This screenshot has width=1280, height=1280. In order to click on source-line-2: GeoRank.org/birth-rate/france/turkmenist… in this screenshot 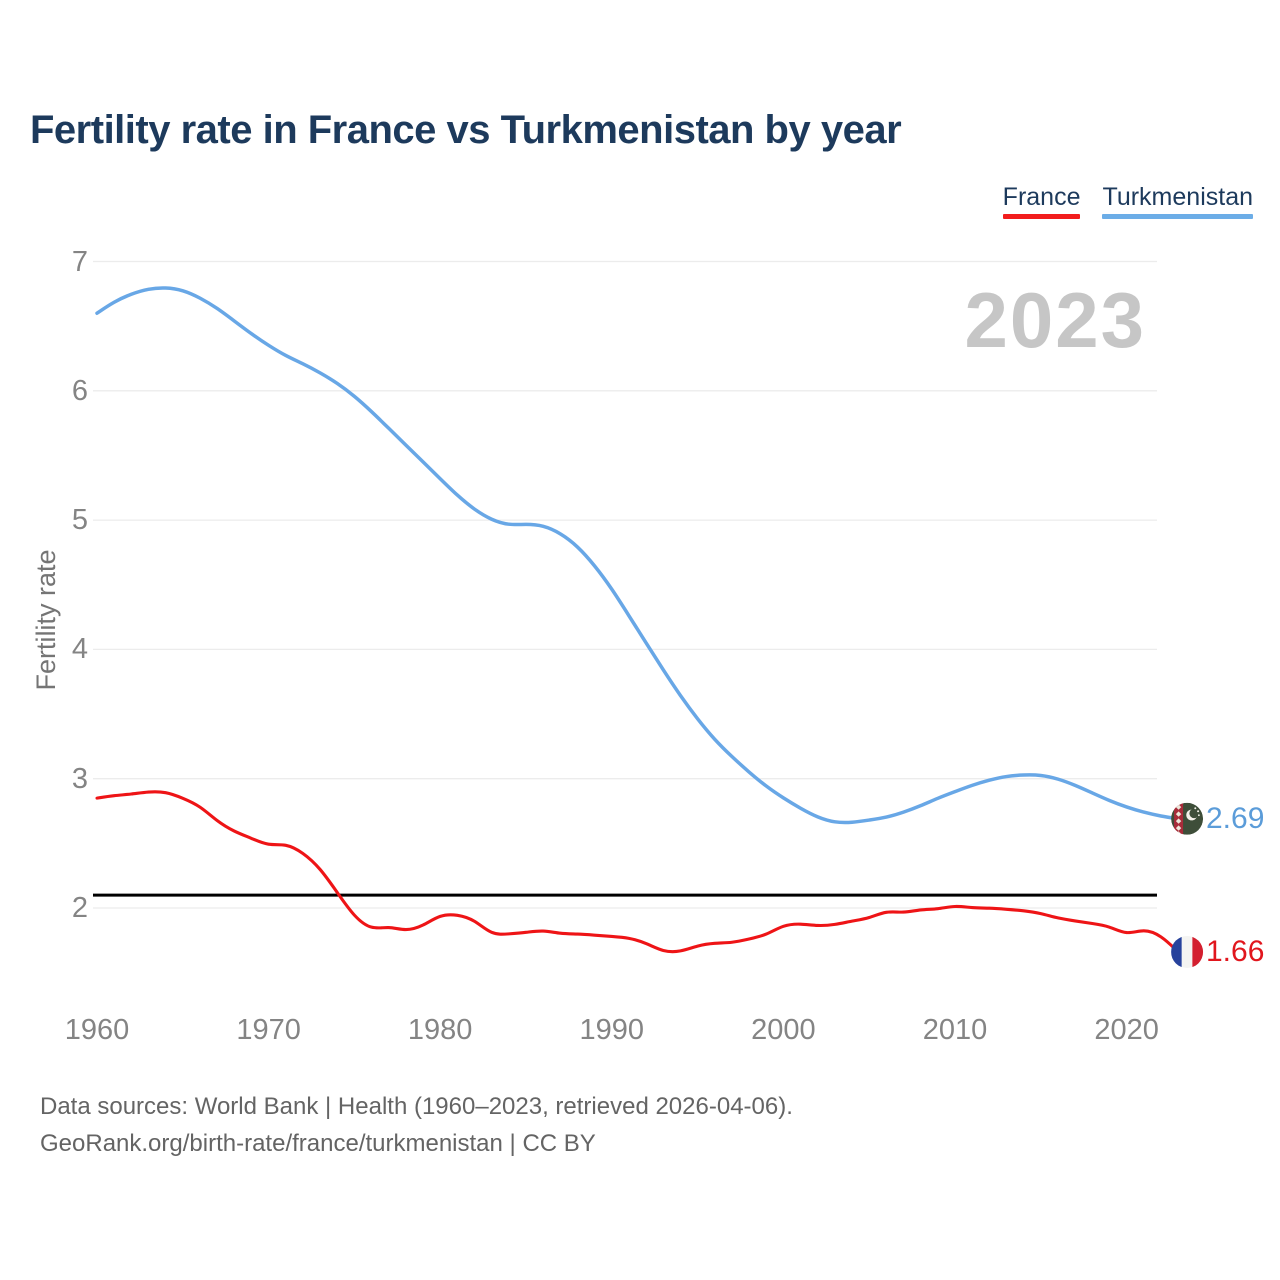, I will do `click(318, 1143)`.